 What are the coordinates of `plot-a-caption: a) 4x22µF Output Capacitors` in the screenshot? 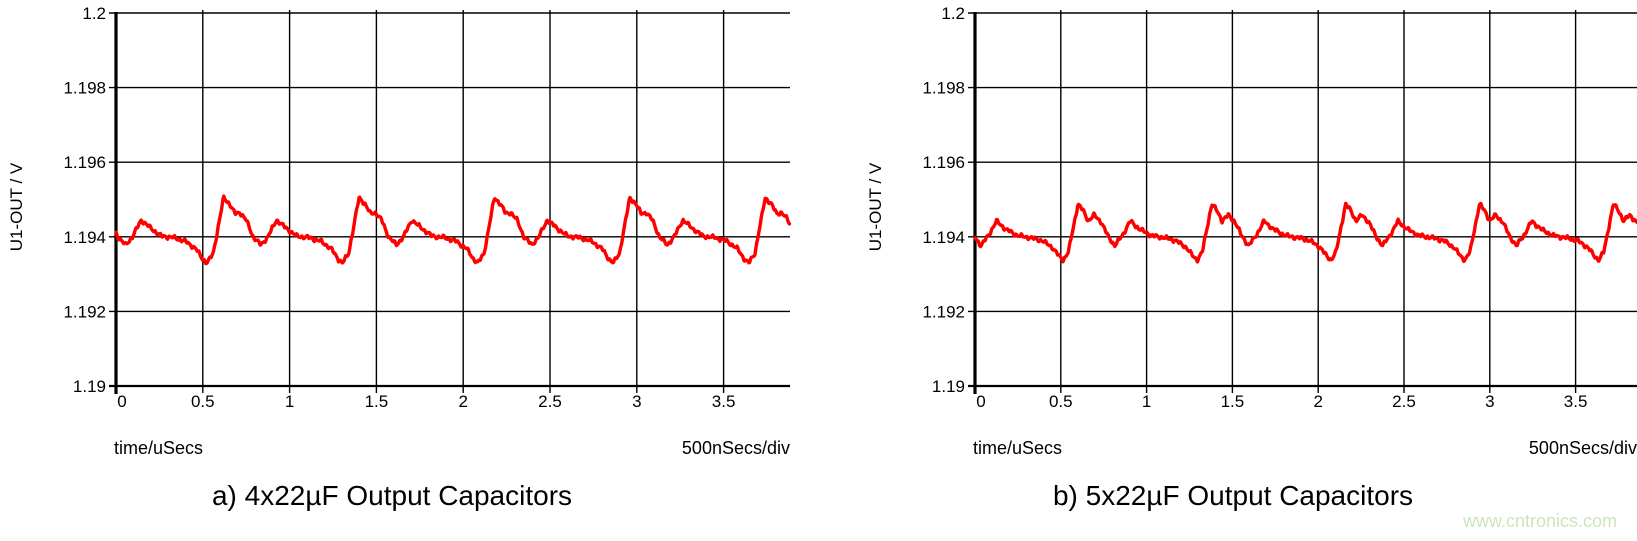 It's located at (392, 495).